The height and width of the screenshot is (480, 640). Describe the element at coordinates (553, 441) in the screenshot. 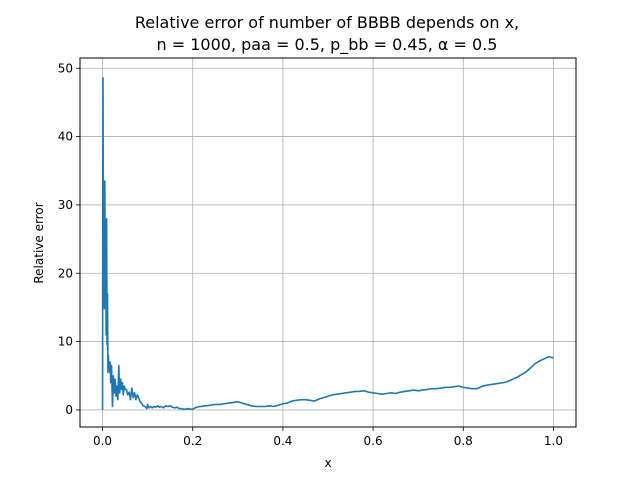

I see `x-tick-label: 1.0` at that location.